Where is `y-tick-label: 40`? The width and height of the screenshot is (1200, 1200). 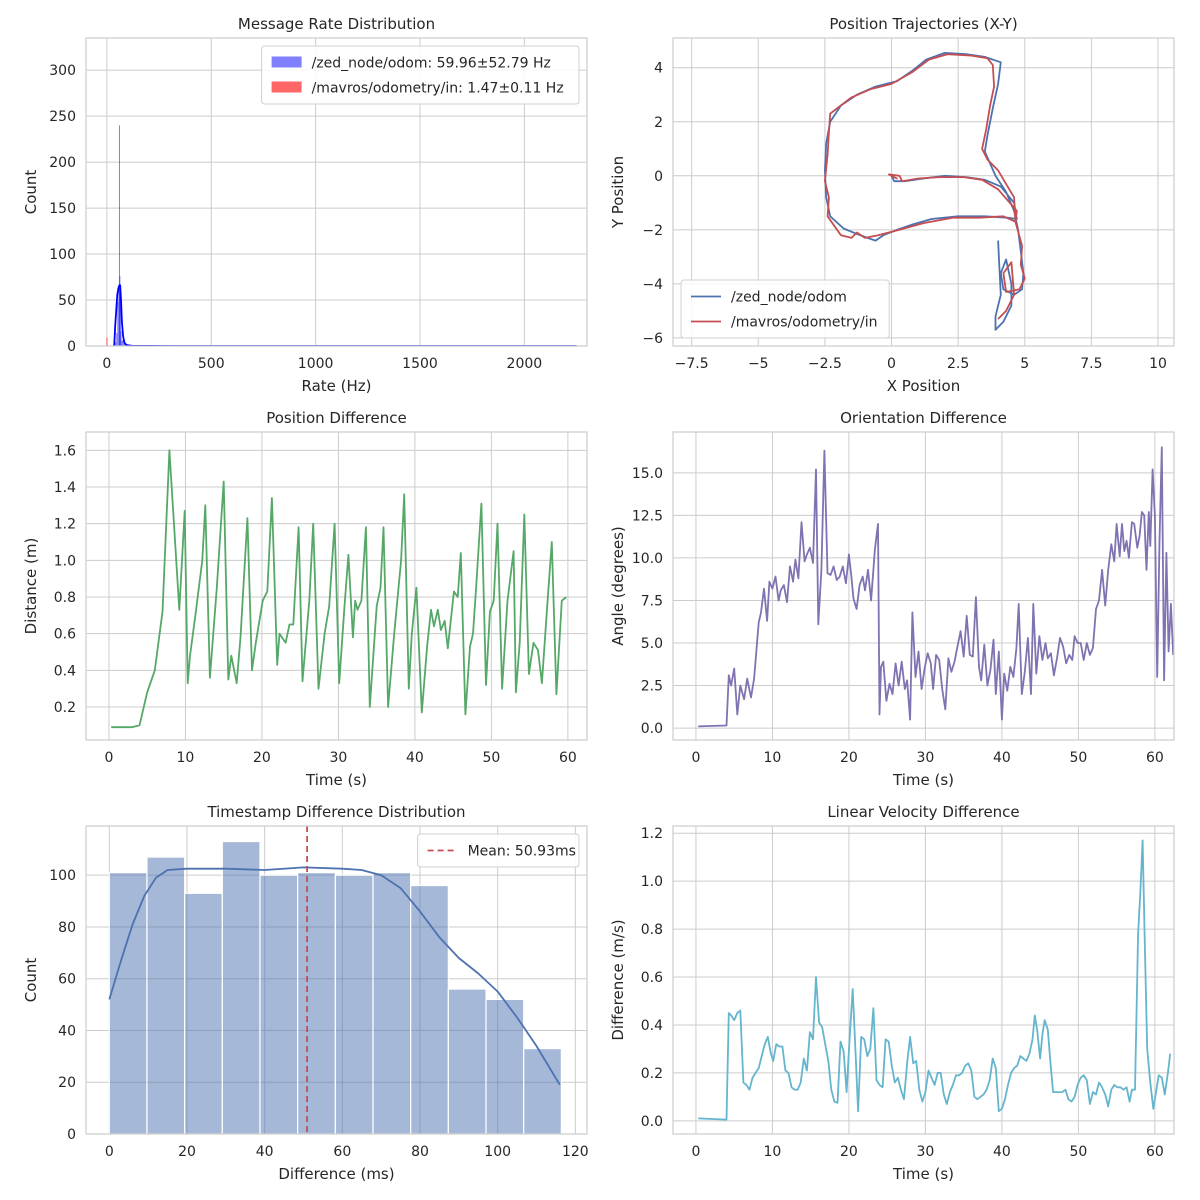
y-tick-label: 40 is located at coordinates (67, 1031).